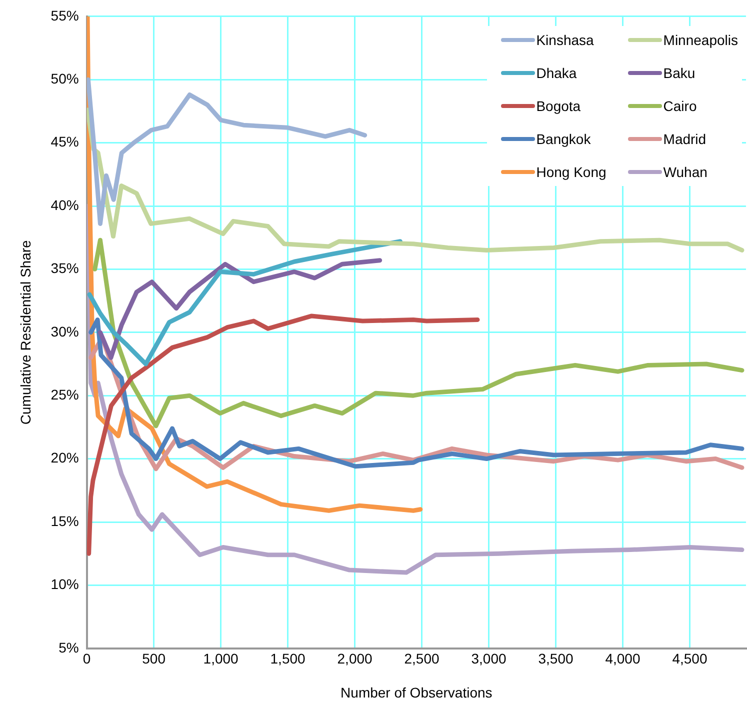 The height and width of the screenshot is (710, 747). Describe the element at coordinates (64, 394) in the screenshot. I see `y-tick-label: 25%` at that location.